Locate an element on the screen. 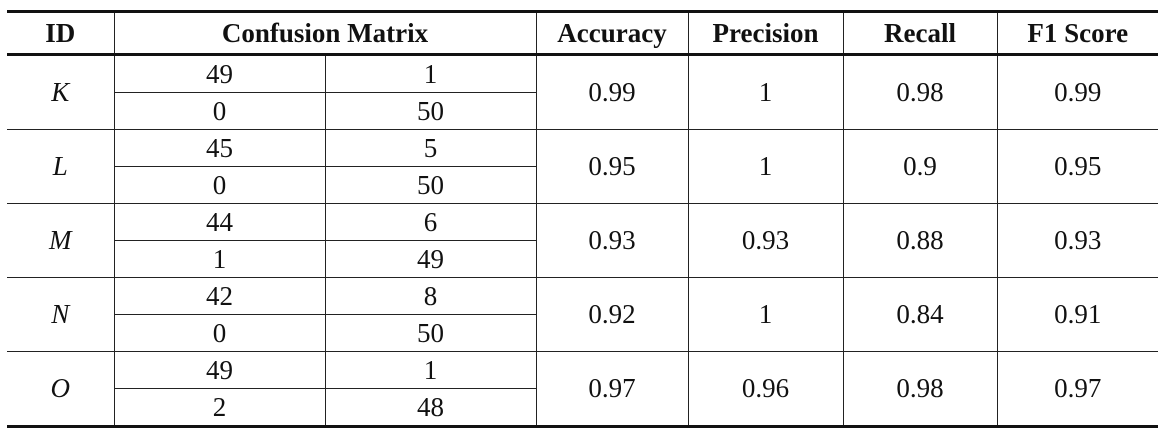  f1-value: 0.91 is located at coordinates (1077, 314).